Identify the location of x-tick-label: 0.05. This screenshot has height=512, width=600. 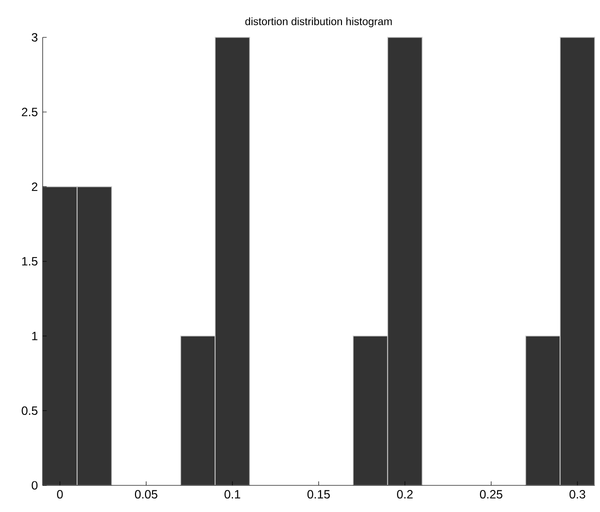
(146, 494).